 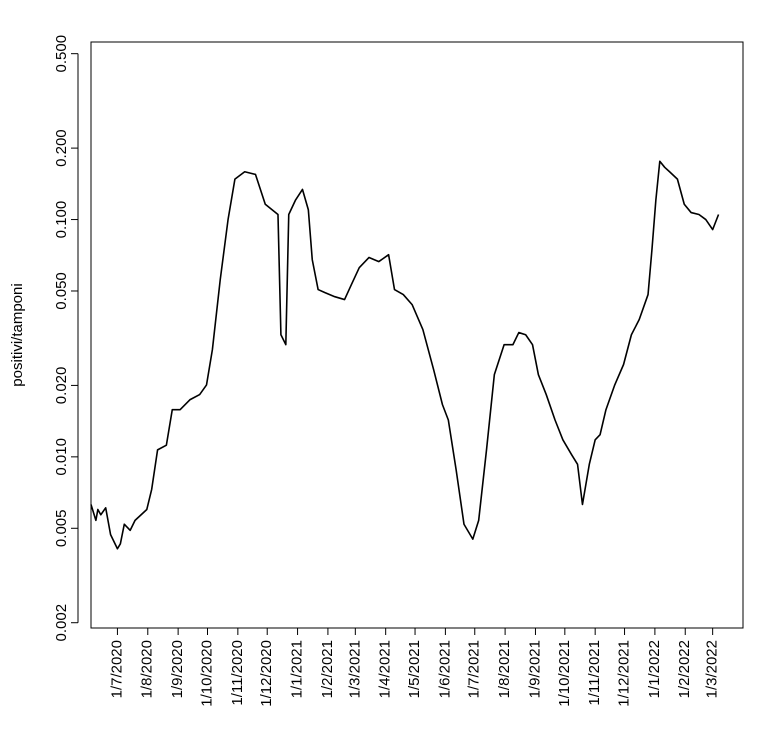 I want to click on x-tick-label: 1/10/2020, so click(x=206, y=673).